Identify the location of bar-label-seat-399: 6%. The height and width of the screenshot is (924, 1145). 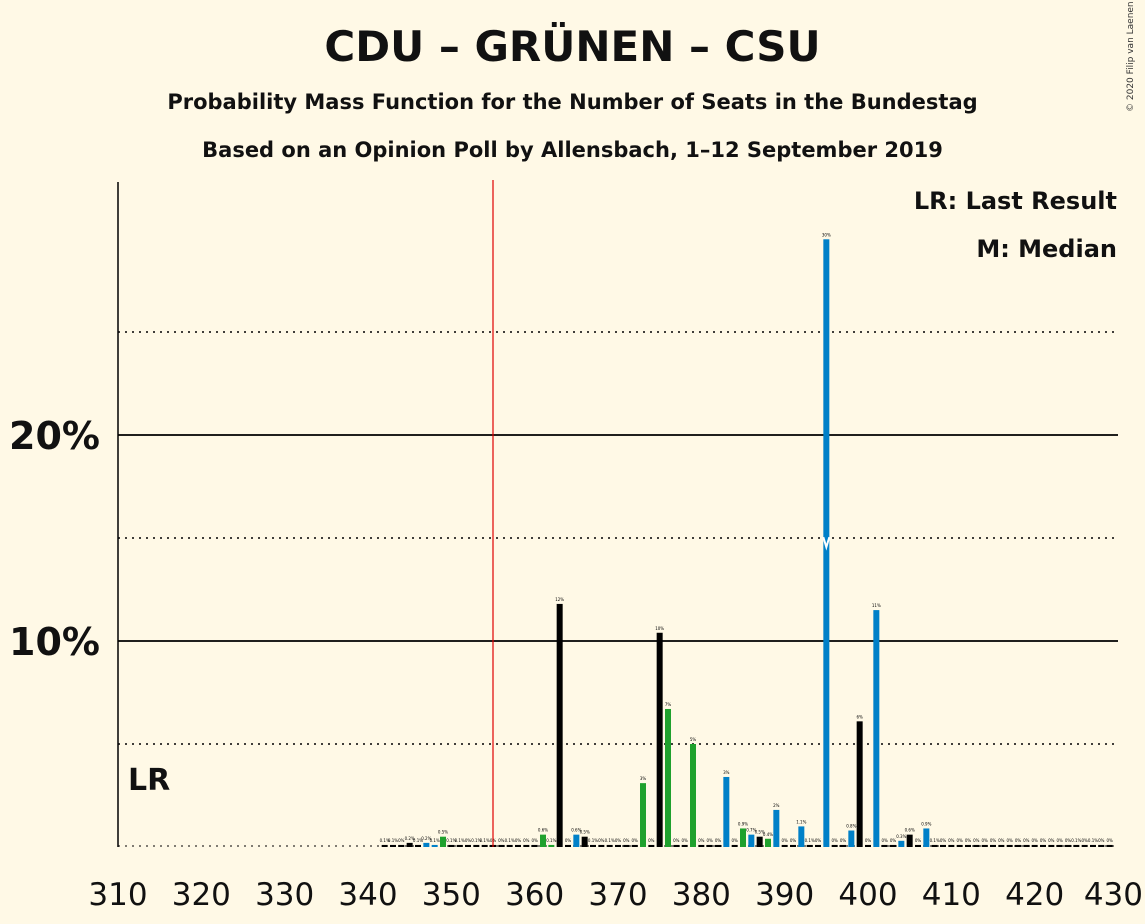
(859, 716).